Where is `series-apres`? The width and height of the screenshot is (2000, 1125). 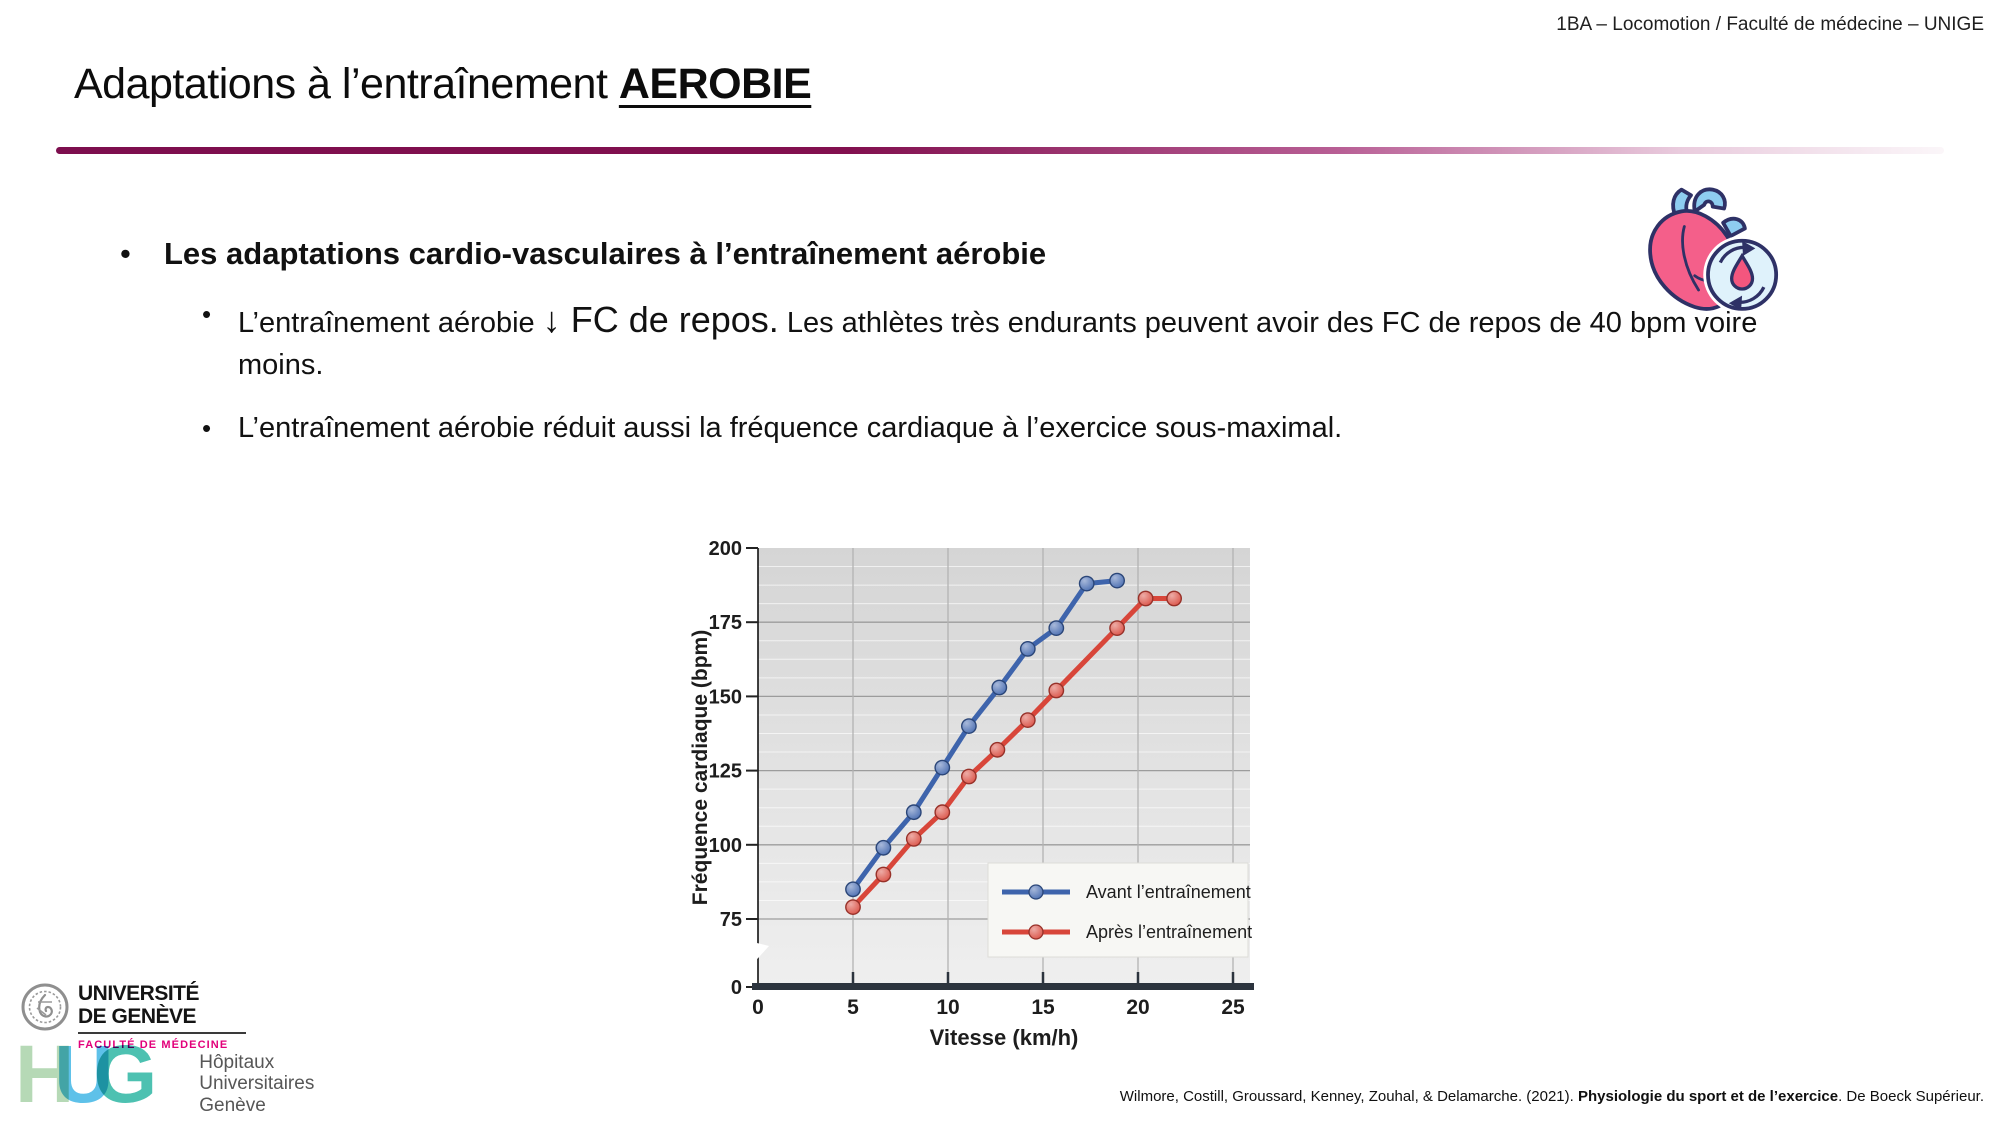 series-apres is located at coordinates (1013, 752).